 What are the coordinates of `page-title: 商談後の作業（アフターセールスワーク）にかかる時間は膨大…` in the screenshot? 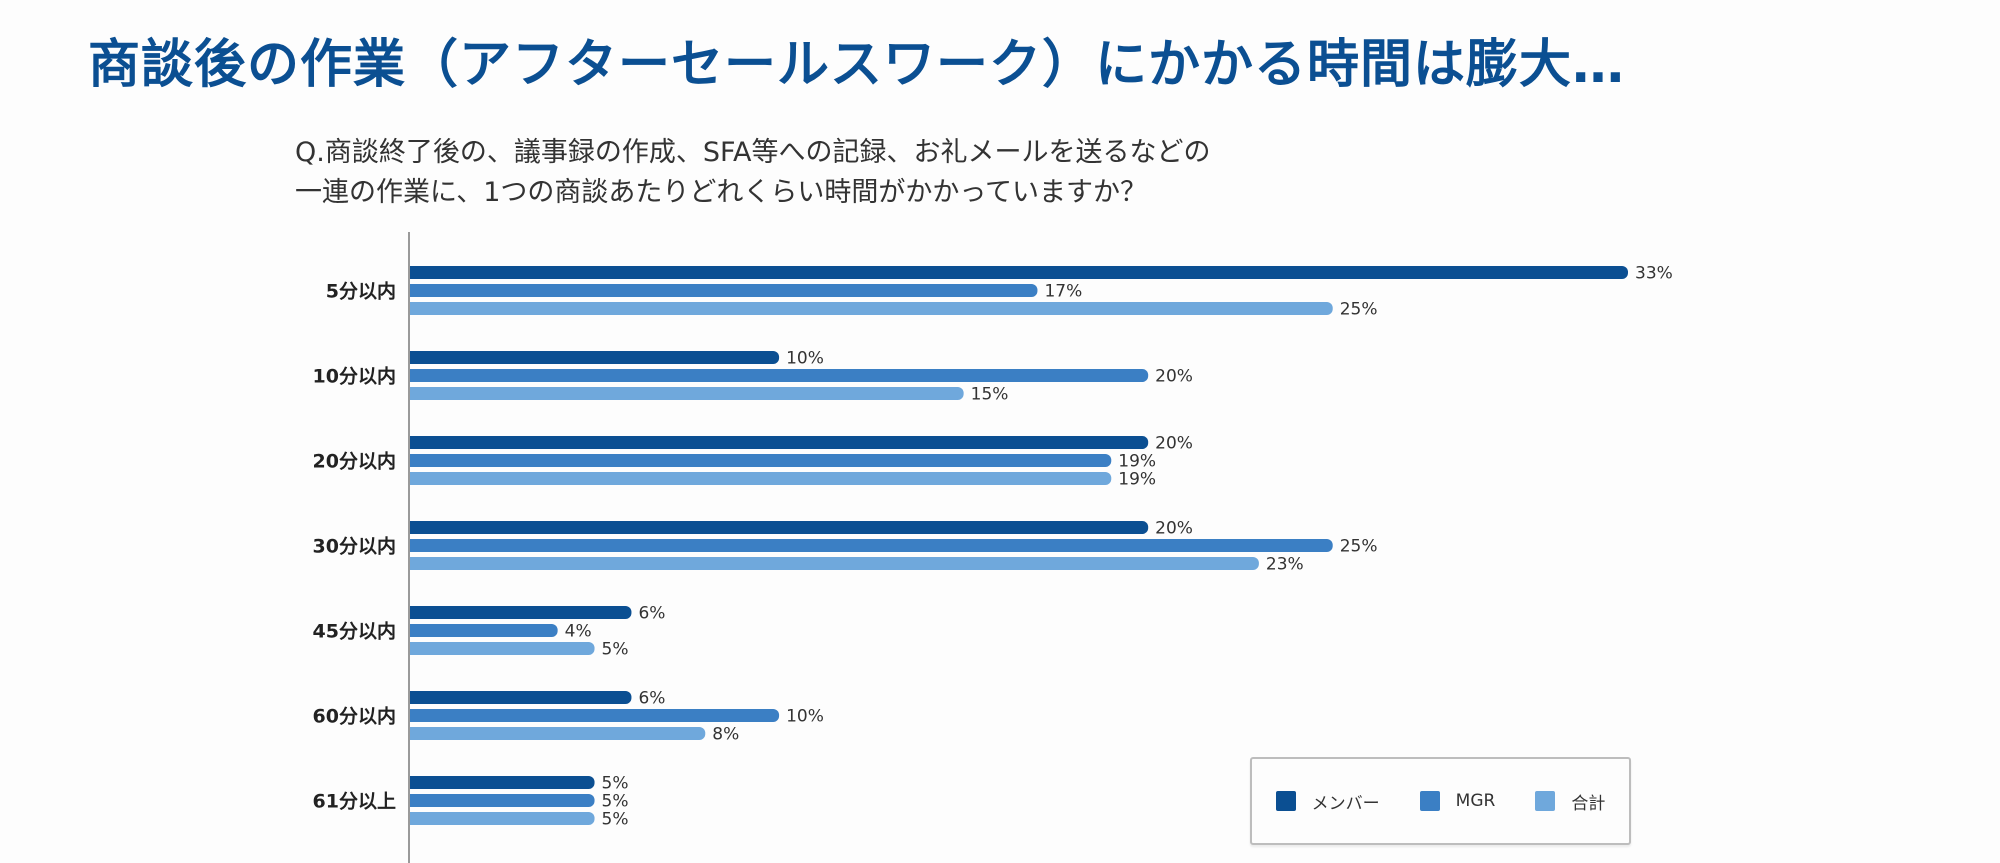 It's located at (857, 65).